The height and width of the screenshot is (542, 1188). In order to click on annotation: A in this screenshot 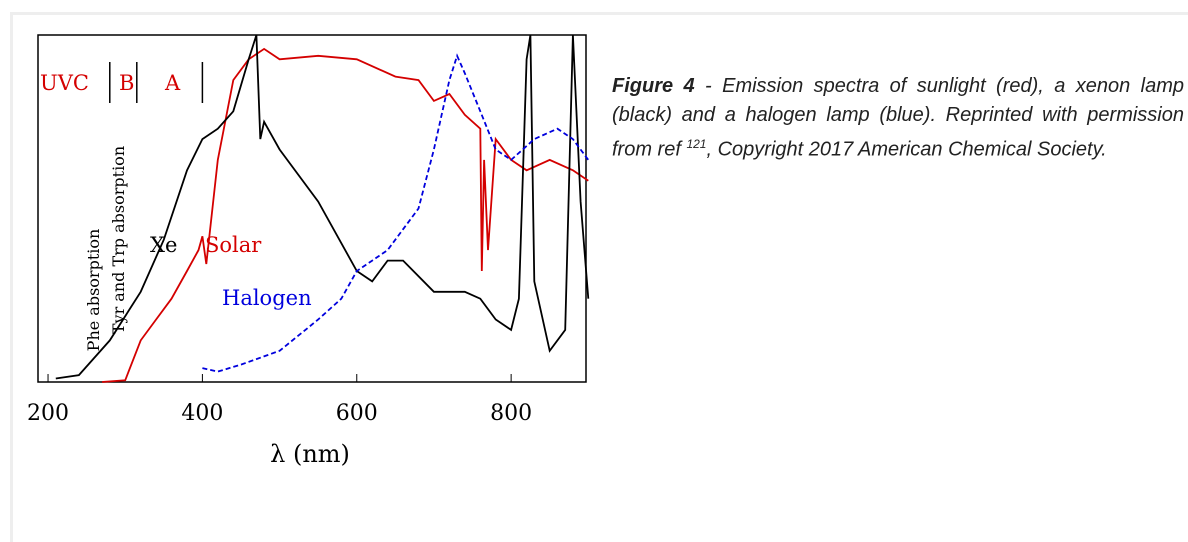, I will do `click(172, 83)`.